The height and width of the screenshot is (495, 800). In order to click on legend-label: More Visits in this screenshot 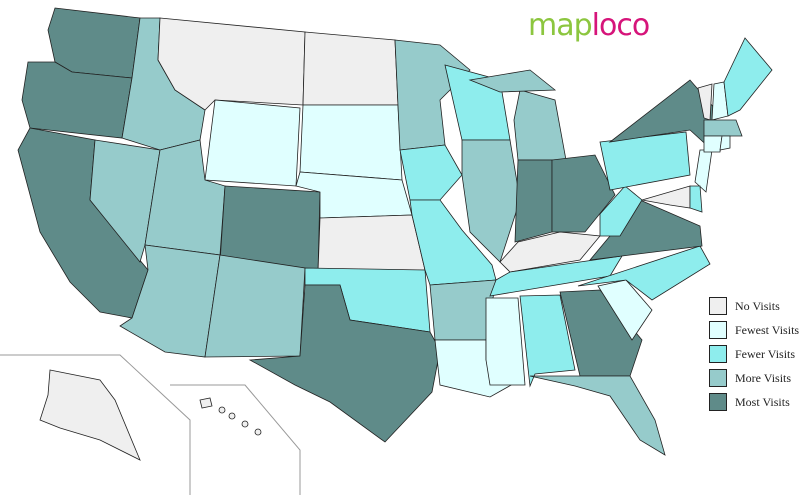, I will do `click(763, 377)`.